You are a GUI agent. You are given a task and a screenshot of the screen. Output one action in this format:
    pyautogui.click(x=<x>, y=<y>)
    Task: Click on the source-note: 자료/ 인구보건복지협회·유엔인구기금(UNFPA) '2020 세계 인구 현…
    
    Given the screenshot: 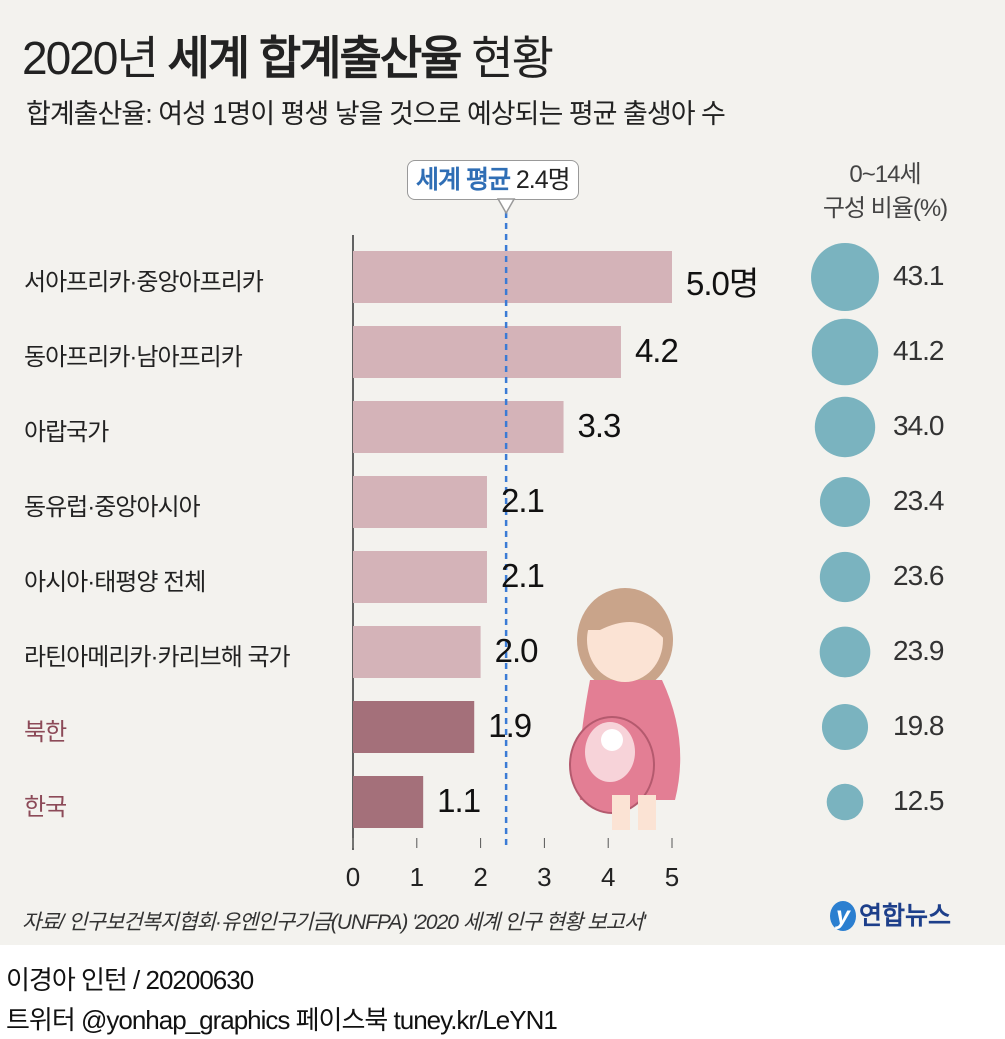 What is the action you would take?
    pyautogui.click(x=334, y=922)
    